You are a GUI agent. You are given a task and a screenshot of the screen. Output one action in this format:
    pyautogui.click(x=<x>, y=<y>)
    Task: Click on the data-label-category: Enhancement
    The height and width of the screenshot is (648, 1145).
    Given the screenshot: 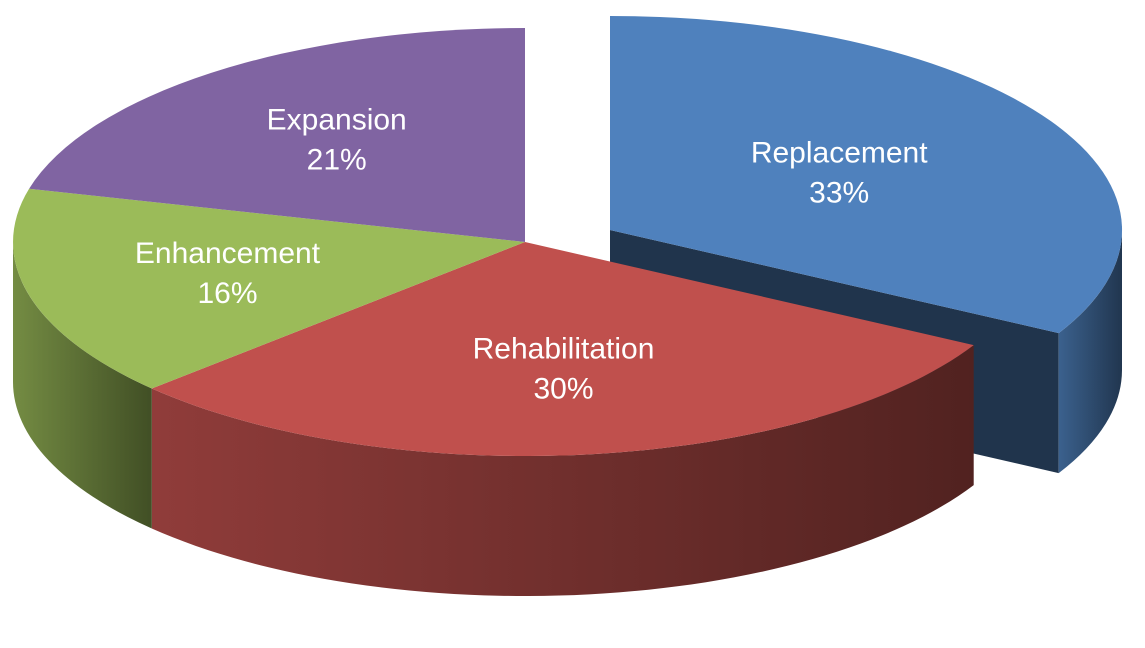 What is the action you would take?
    pyautogui.click(x=228, y=253)
    